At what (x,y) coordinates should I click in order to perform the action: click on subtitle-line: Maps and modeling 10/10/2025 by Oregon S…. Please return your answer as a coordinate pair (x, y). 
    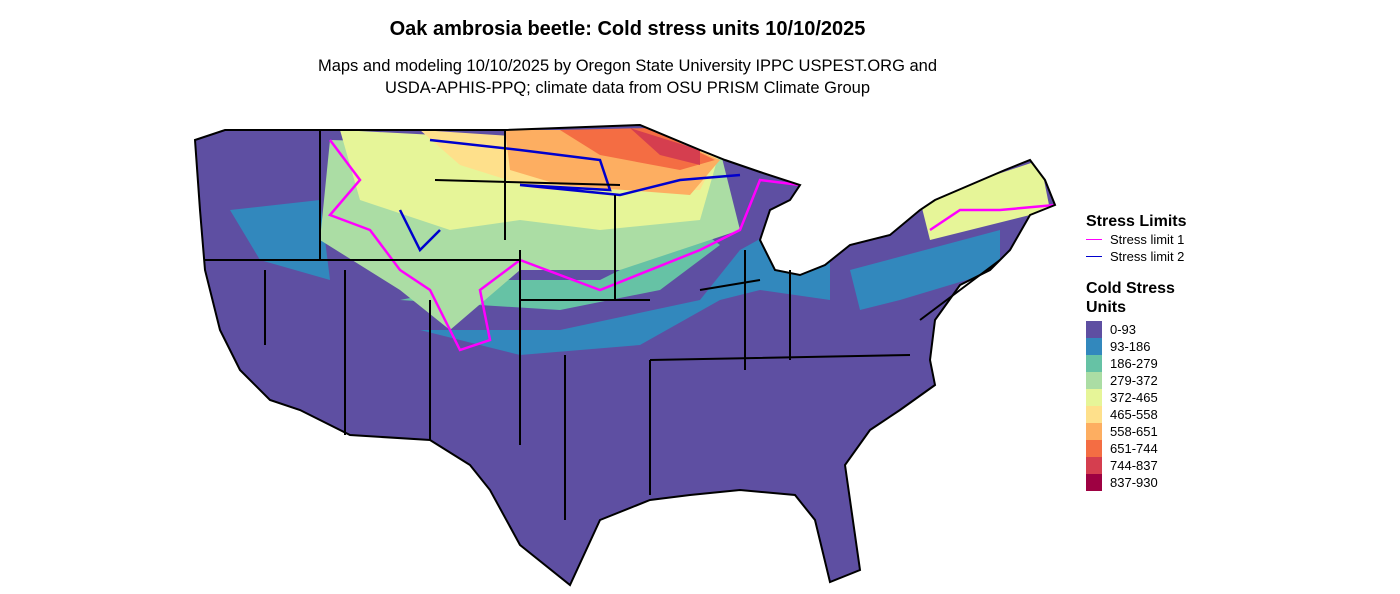
    Looking at the image, I should click on (627, 66).